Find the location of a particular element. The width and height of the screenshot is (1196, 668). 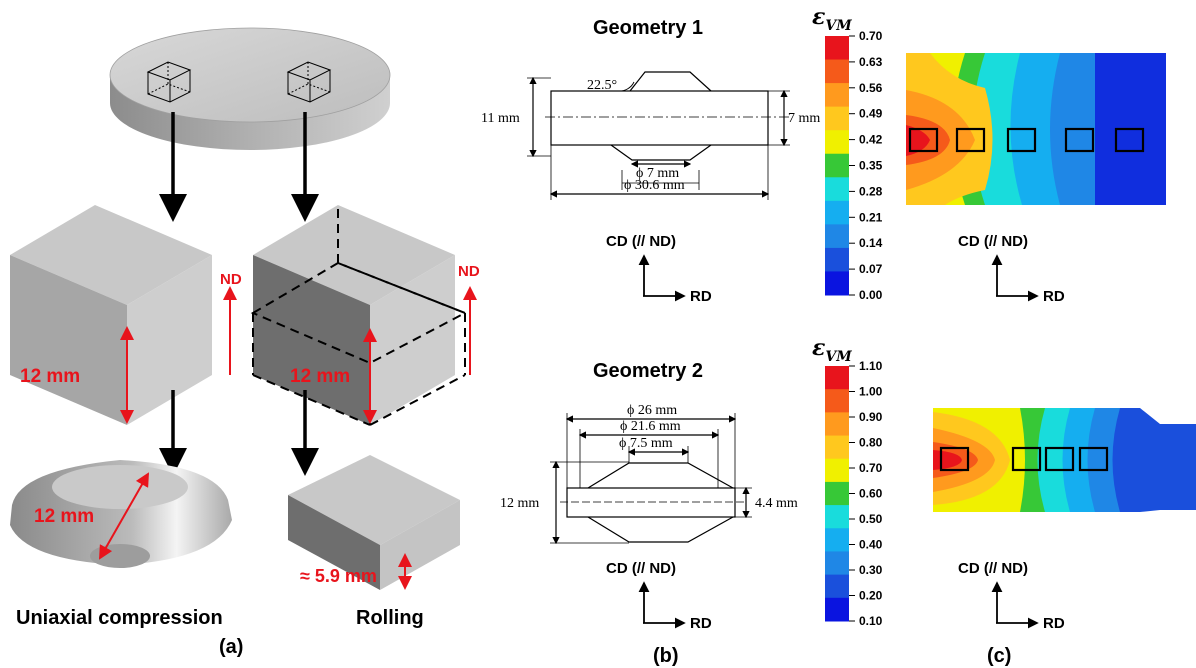

colorbar-tick-label: 0.56 is located at coordinates (871, 88).